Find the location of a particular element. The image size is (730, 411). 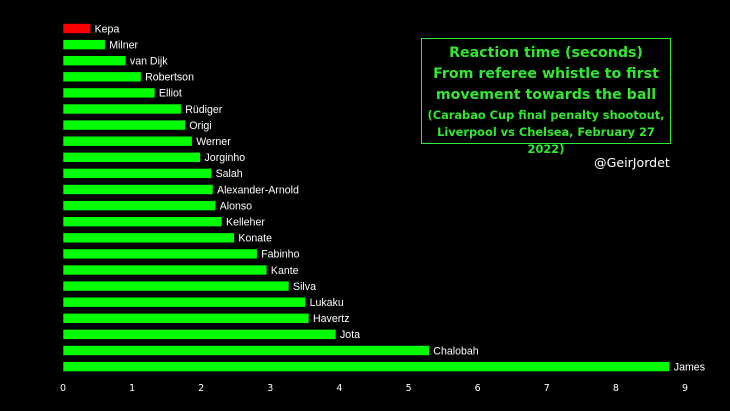

x-tick-label: 6 is located at coordinates (478, 388).